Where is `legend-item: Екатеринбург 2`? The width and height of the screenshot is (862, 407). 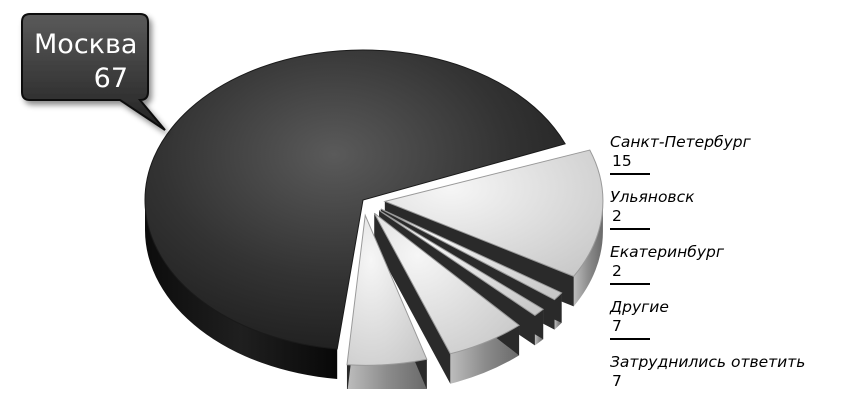
legend-item: Екатеринбург 2 is located at coordinates (735, 269).